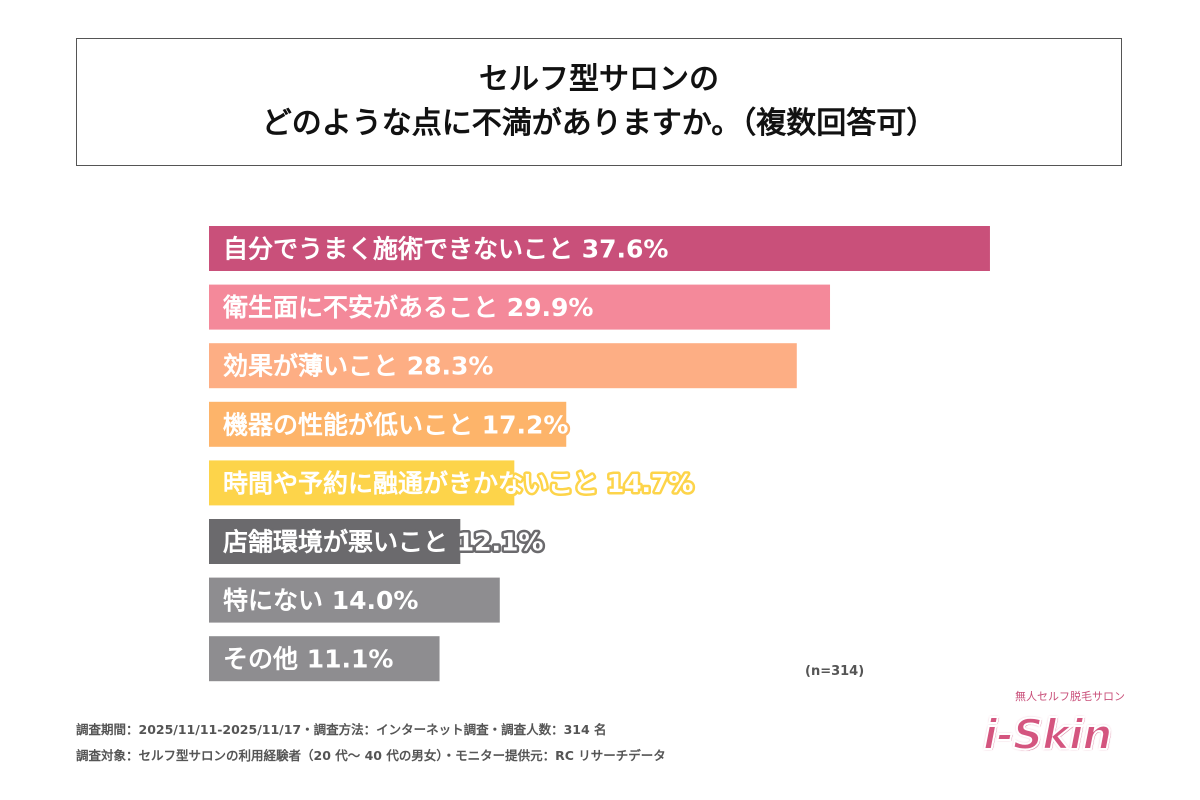 This screenshot has height=800, width=1200. What do you see at coordinates (1070, 696) in the screenshot?
I see `logo-subtitle: 無人セルフ脱毛サロン` at bounding box center [1070, 696].